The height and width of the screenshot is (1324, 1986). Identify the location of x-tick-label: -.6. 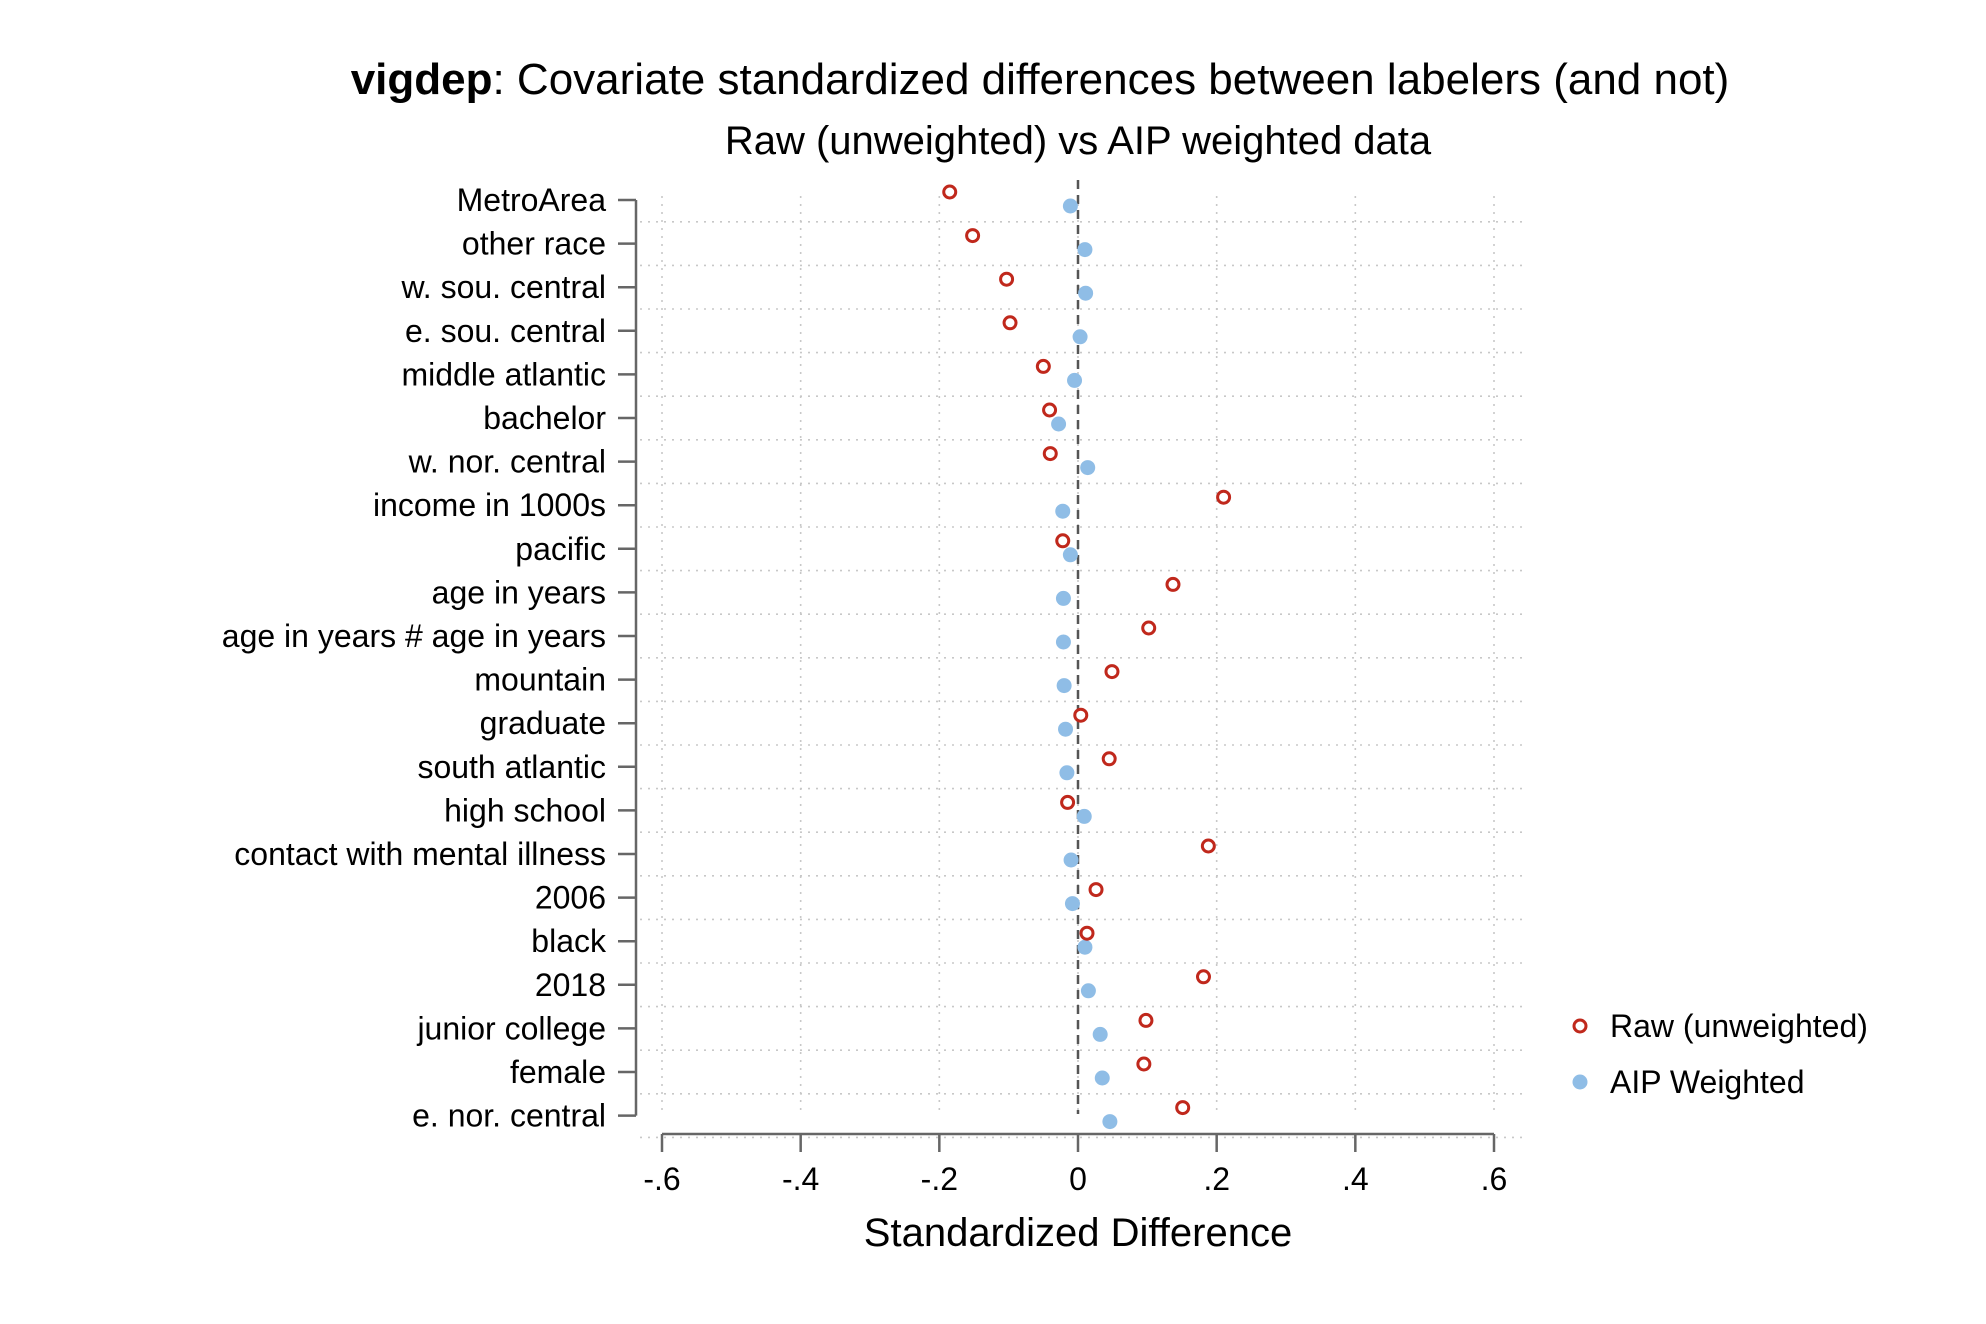
(661, 1179).